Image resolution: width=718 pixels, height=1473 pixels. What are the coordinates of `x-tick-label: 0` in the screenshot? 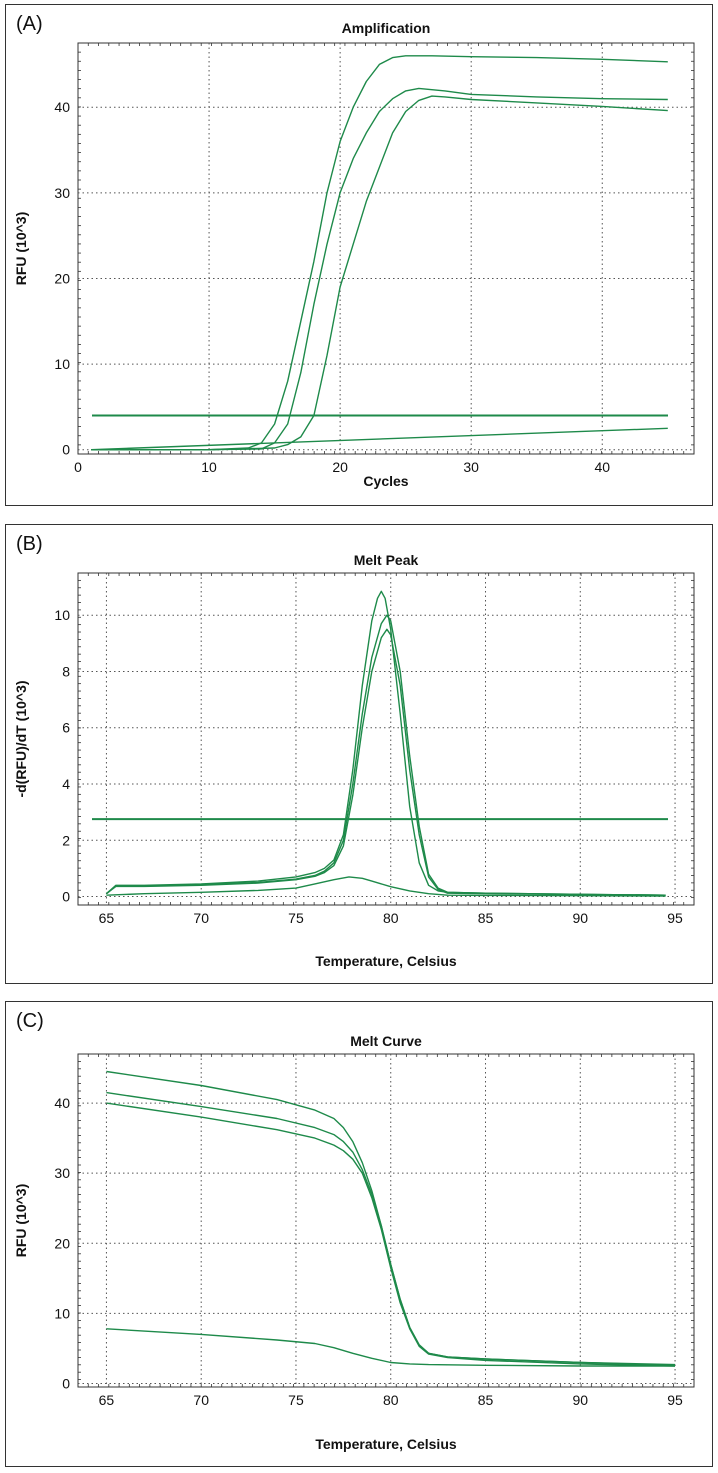 It's located at (78, 467).